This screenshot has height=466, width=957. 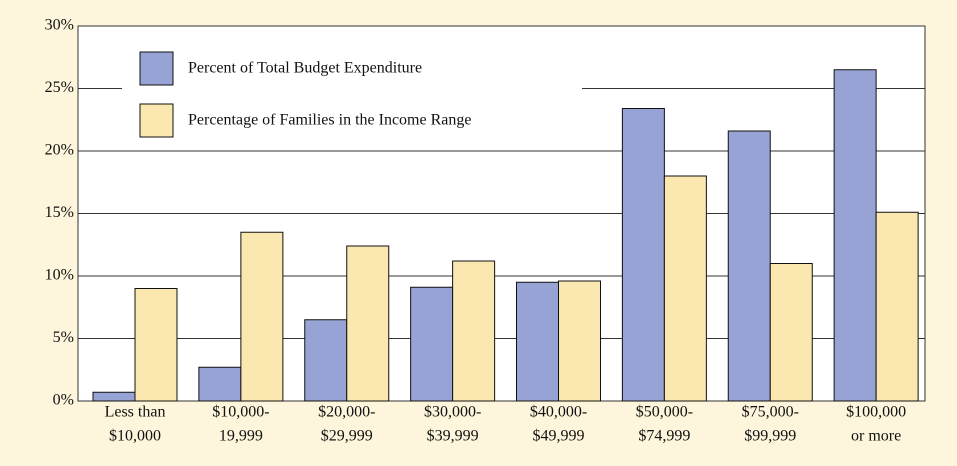 I want to click on y-tick-label: 0%, so click(x=63, y=400).